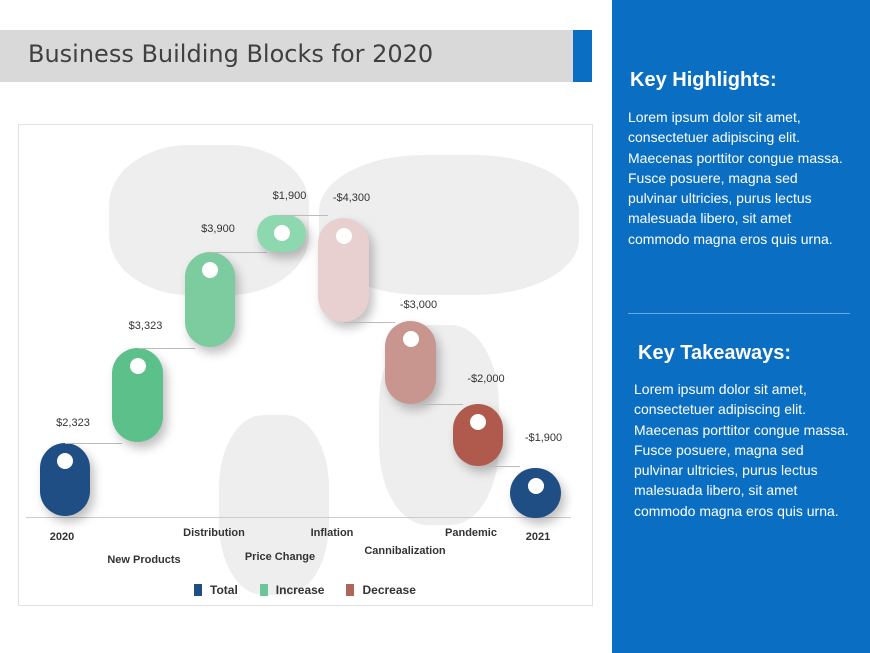  I want to click on value-label: $3,900, so click(218, 229).